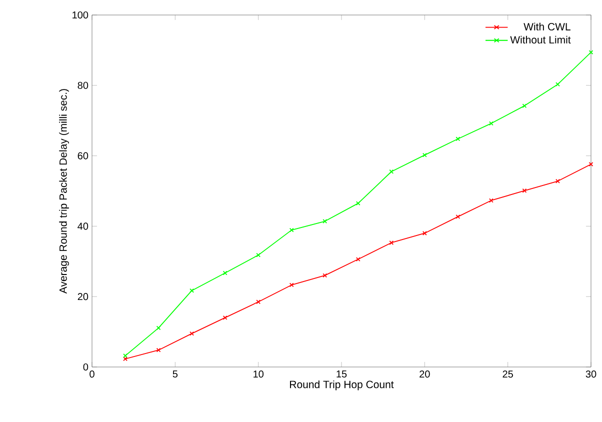 This screenshot has width=602, height=422. What do you see at coordinates (547, 26) in the screenshot?
I see `legend-label: With CWL` at bounding box center [547, 26].